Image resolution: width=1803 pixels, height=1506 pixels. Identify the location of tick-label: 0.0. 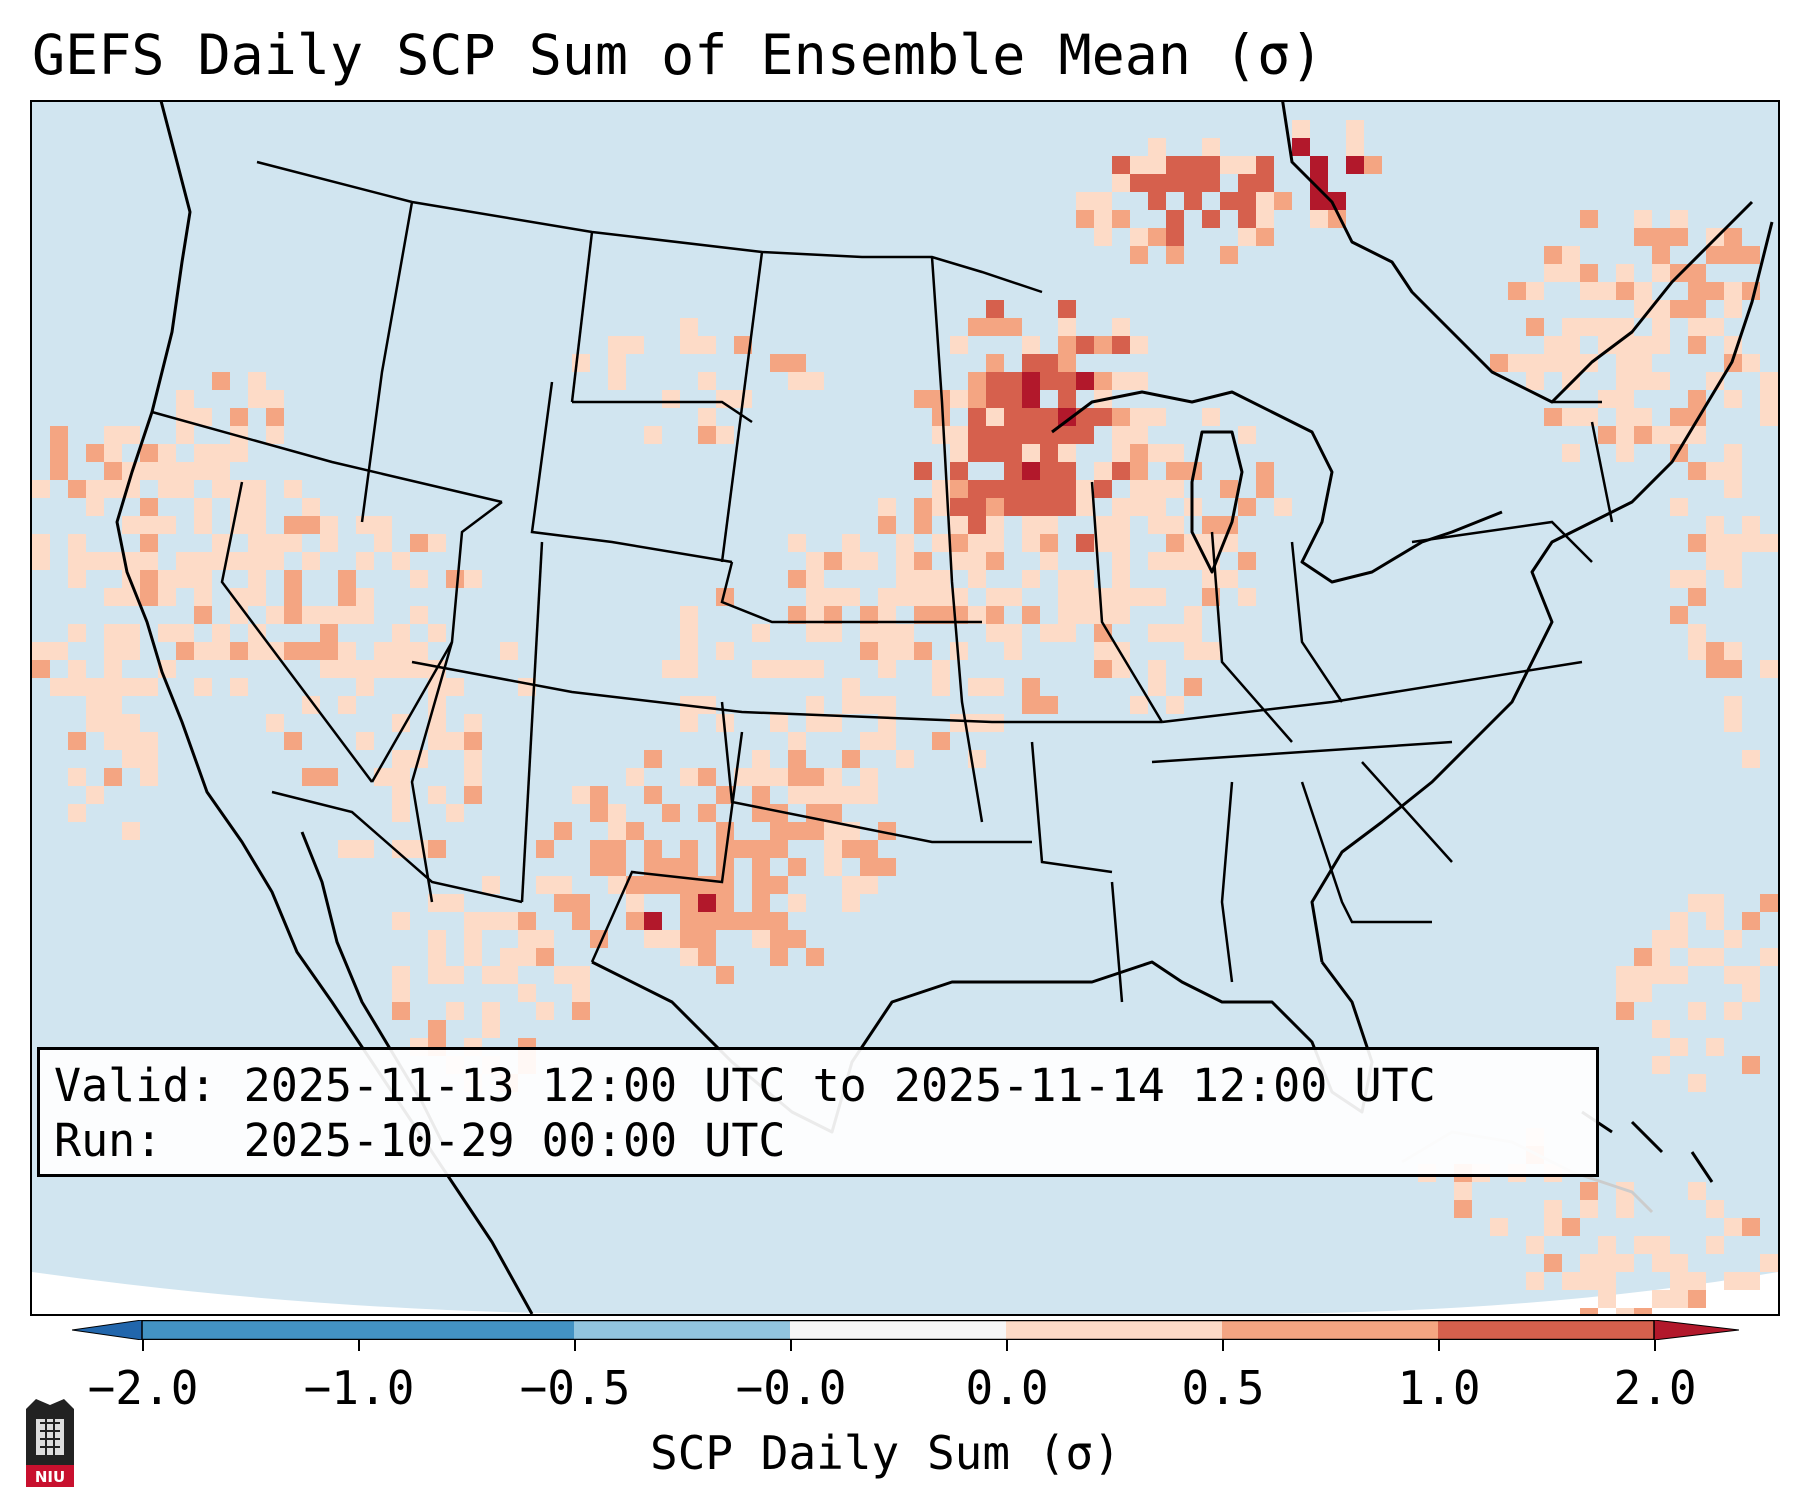
(1007, 1388).